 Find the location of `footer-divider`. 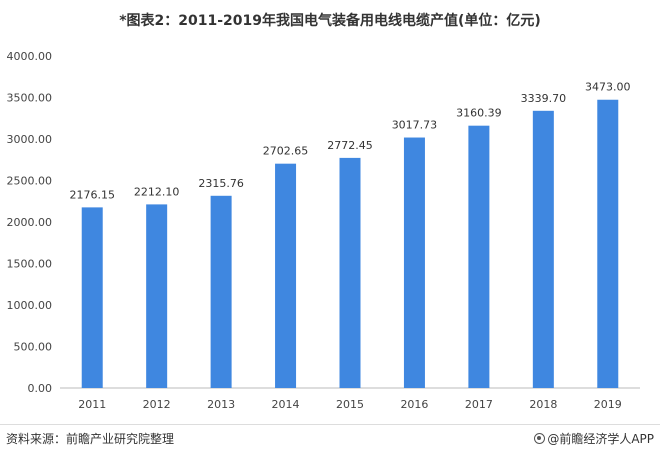

footer-divider is located at coordinates (330, 424).